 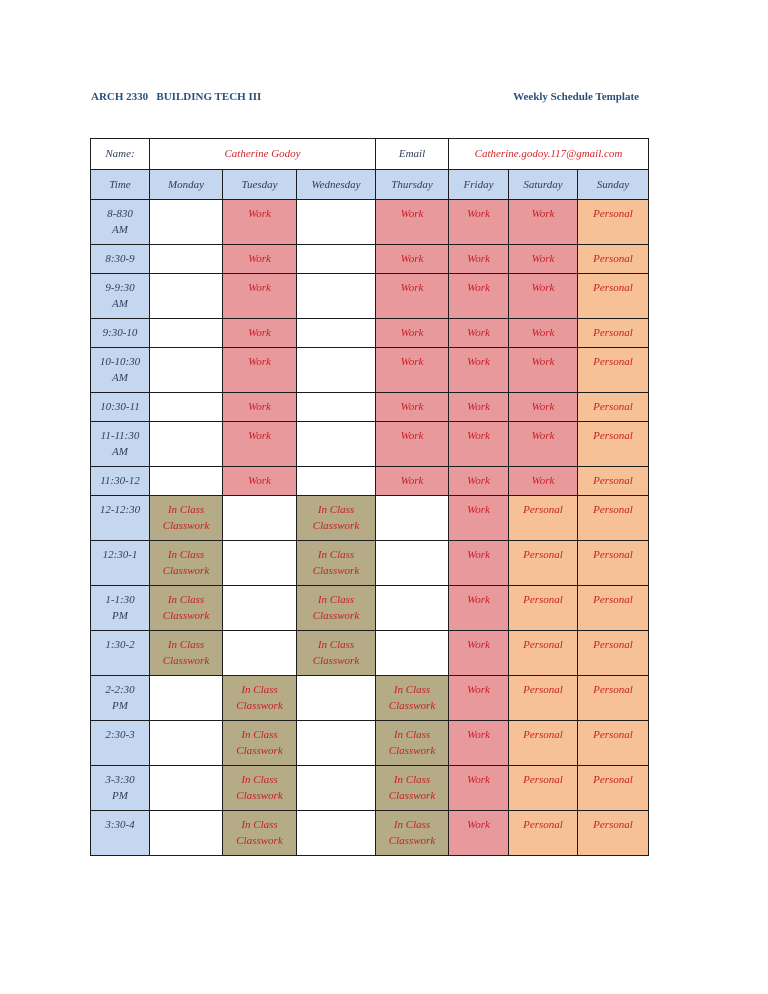 I want to click on email-label: Email, so click(x=412, y=154).